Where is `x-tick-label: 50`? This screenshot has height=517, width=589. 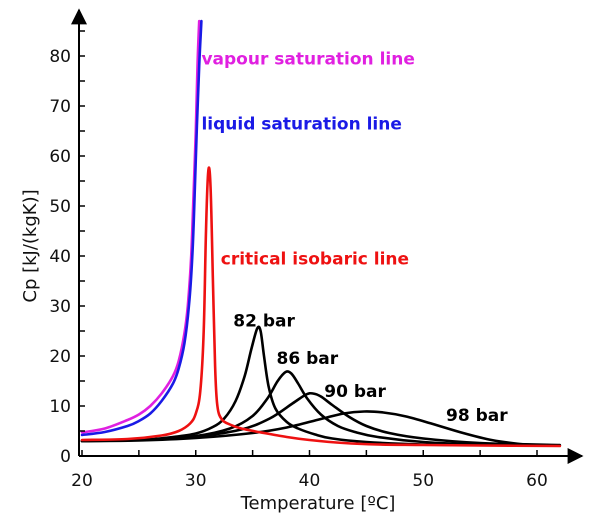 x-tick-label: 50 is located at coordinates (423, 481).